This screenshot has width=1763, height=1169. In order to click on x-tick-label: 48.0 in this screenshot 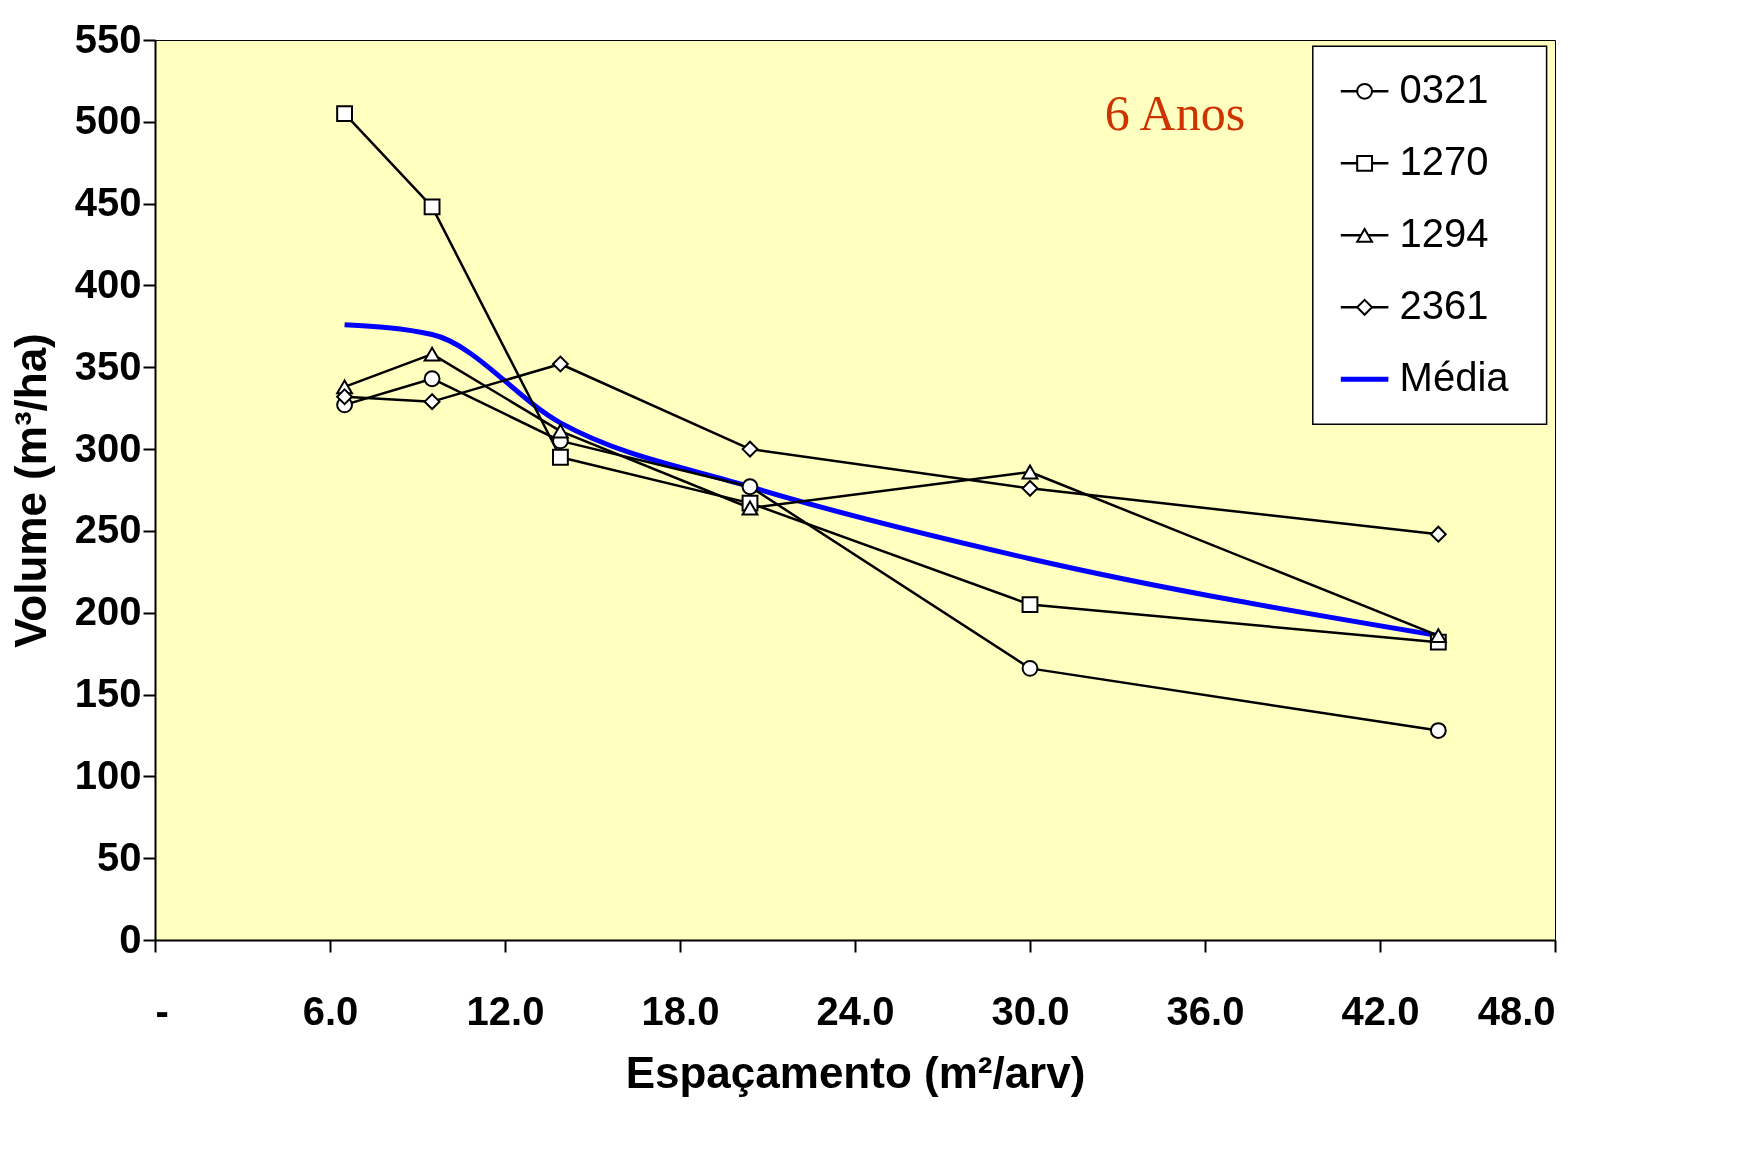, I will do `click(1516, 1010)`.